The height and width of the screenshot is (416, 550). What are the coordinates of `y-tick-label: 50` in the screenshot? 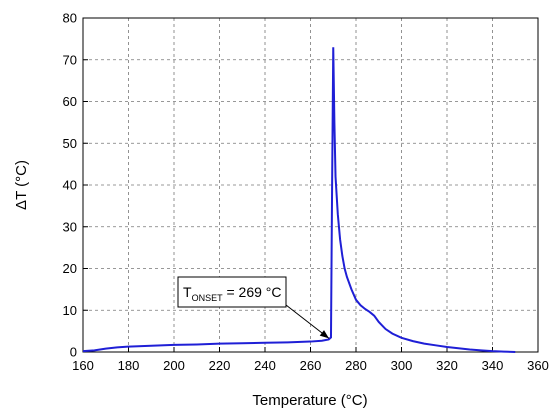 It's located at (70, 143).